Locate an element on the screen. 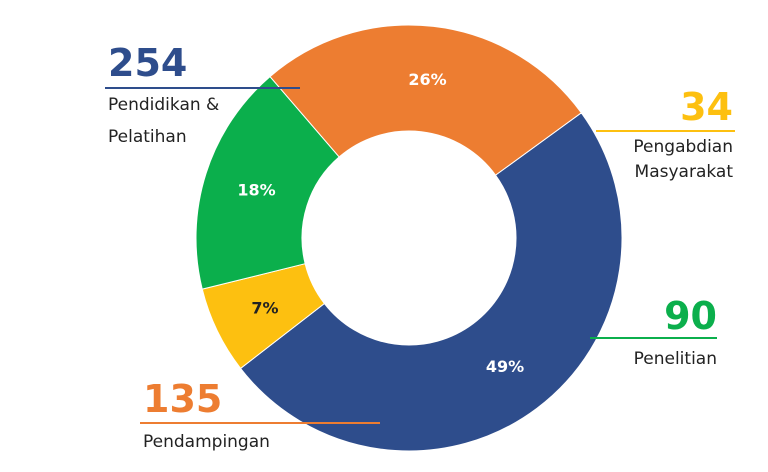 This screenshot has width=768, height=472. callout-value: 254 is located at coordinates (147, 63).